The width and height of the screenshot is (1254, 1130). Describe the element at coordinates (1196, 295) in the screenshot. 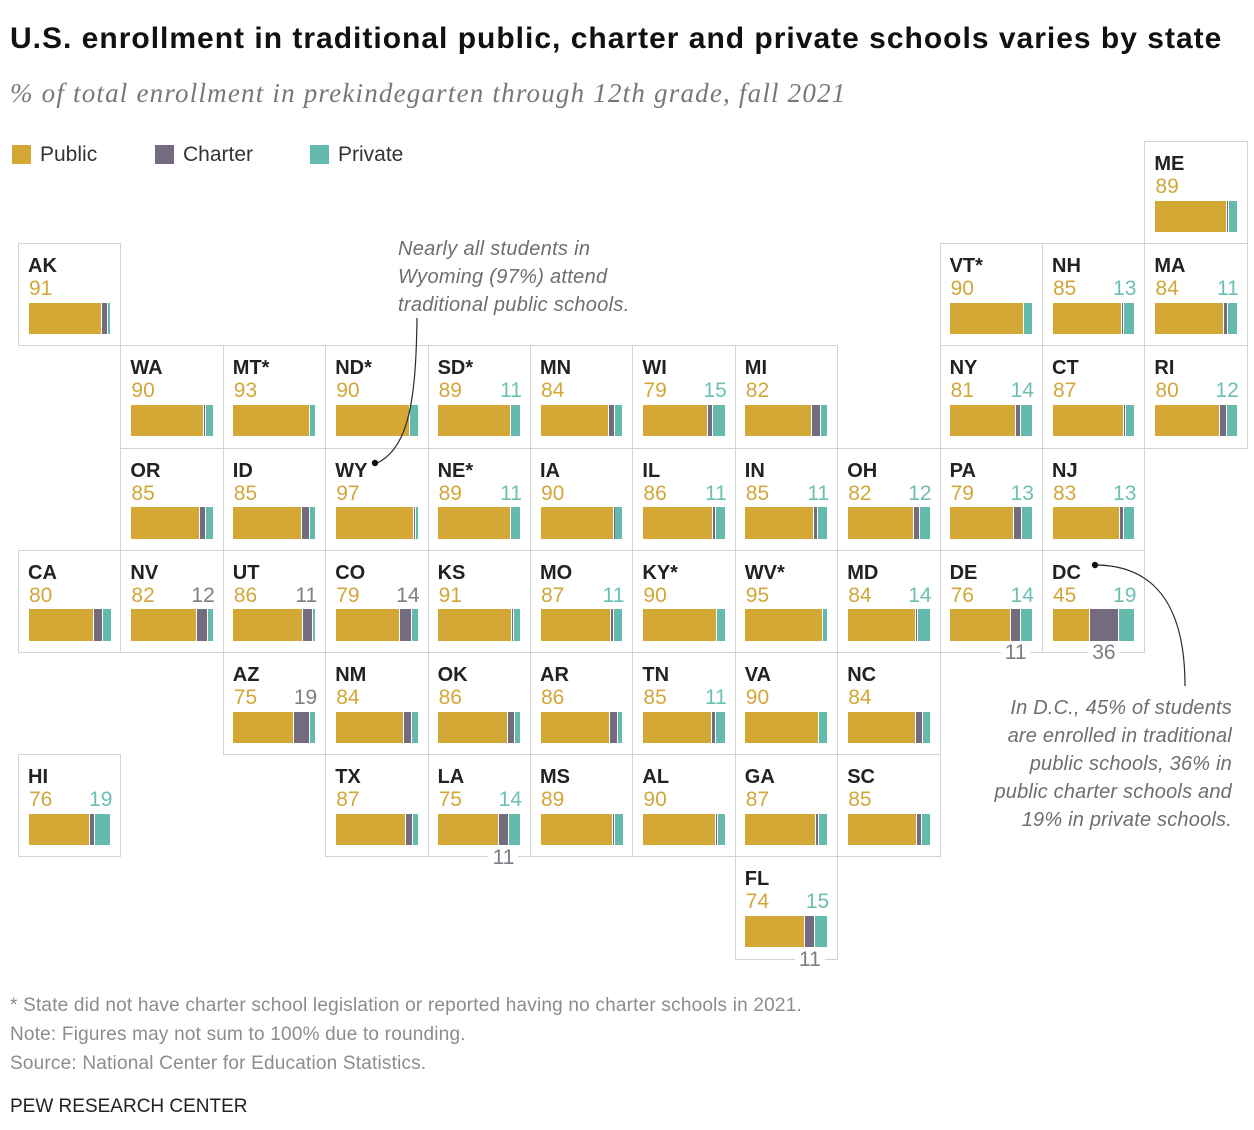

I see `state-tile-ma: MA 84 11` at that location.